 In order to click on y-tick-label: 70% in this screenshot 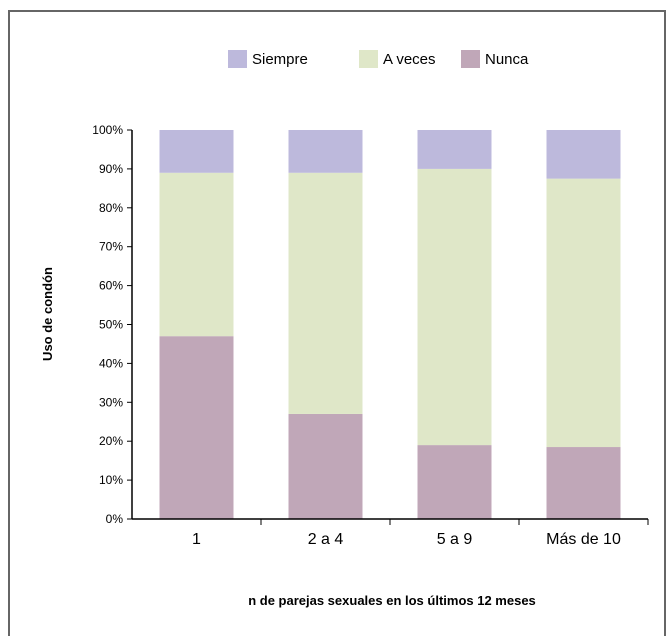, I will do `click(111, 247)`.